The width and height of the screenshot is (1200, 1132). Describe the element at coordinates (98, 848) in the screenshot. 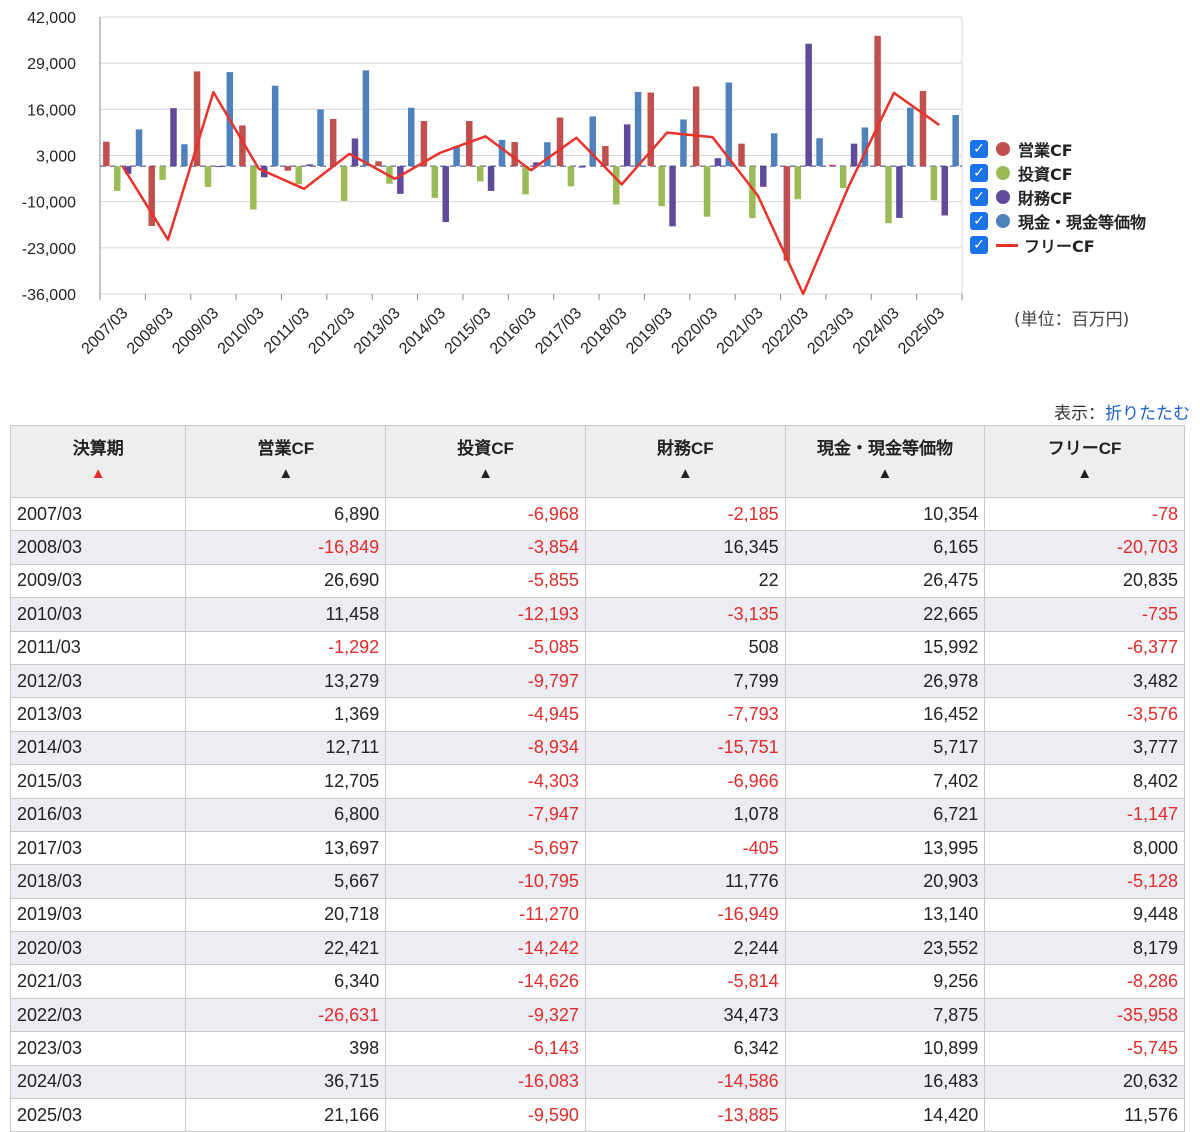

I see `period-cell: 2017/03` at that location.